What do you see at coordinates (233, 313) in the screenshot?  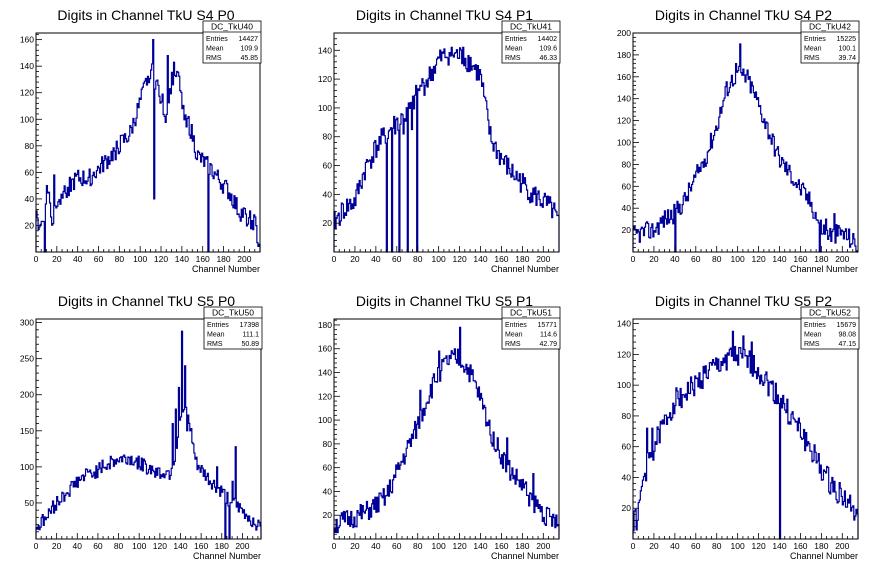 I see `stats-name: DC_TkU50` at bounding box center [233, 313].